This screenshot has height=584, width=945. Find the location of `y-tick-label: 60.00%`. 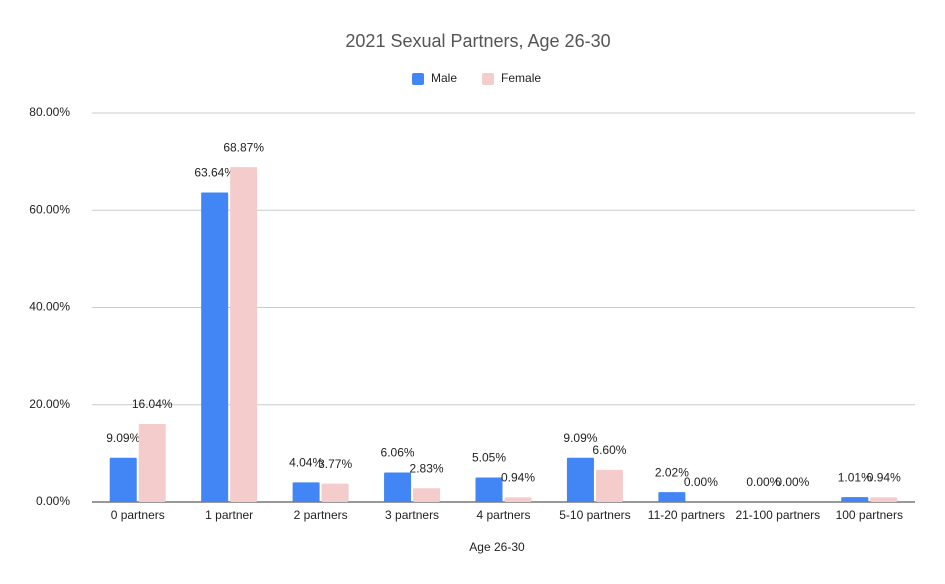

y-tick-label: 60.00% is located at coordinates (49, 209).